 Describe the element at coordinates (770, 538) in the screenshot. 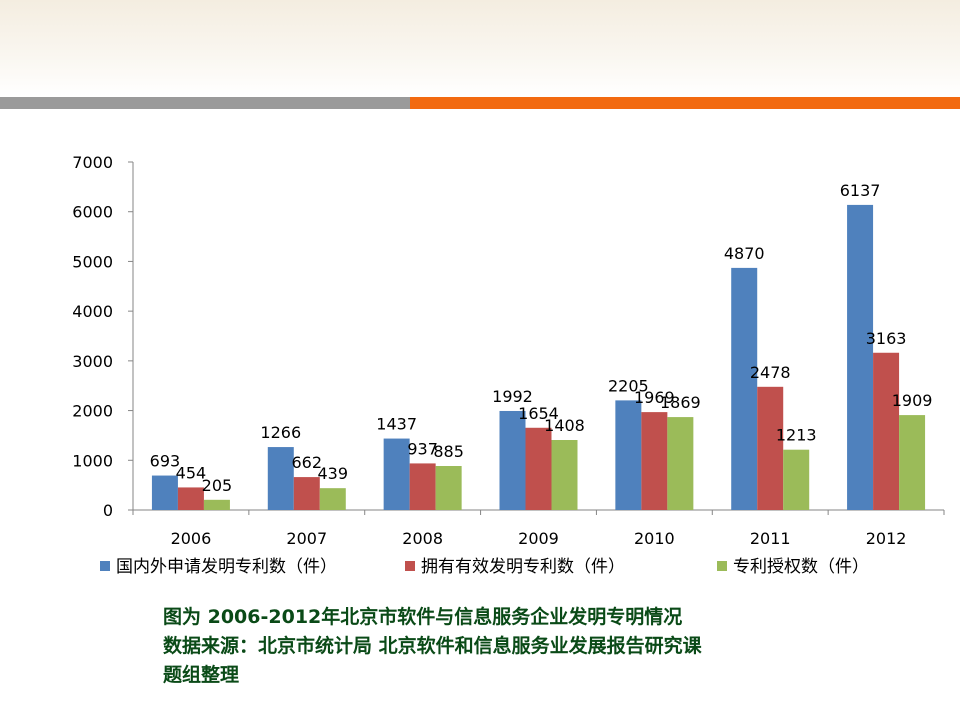

I see `x-tick-label: 2011` at that location.